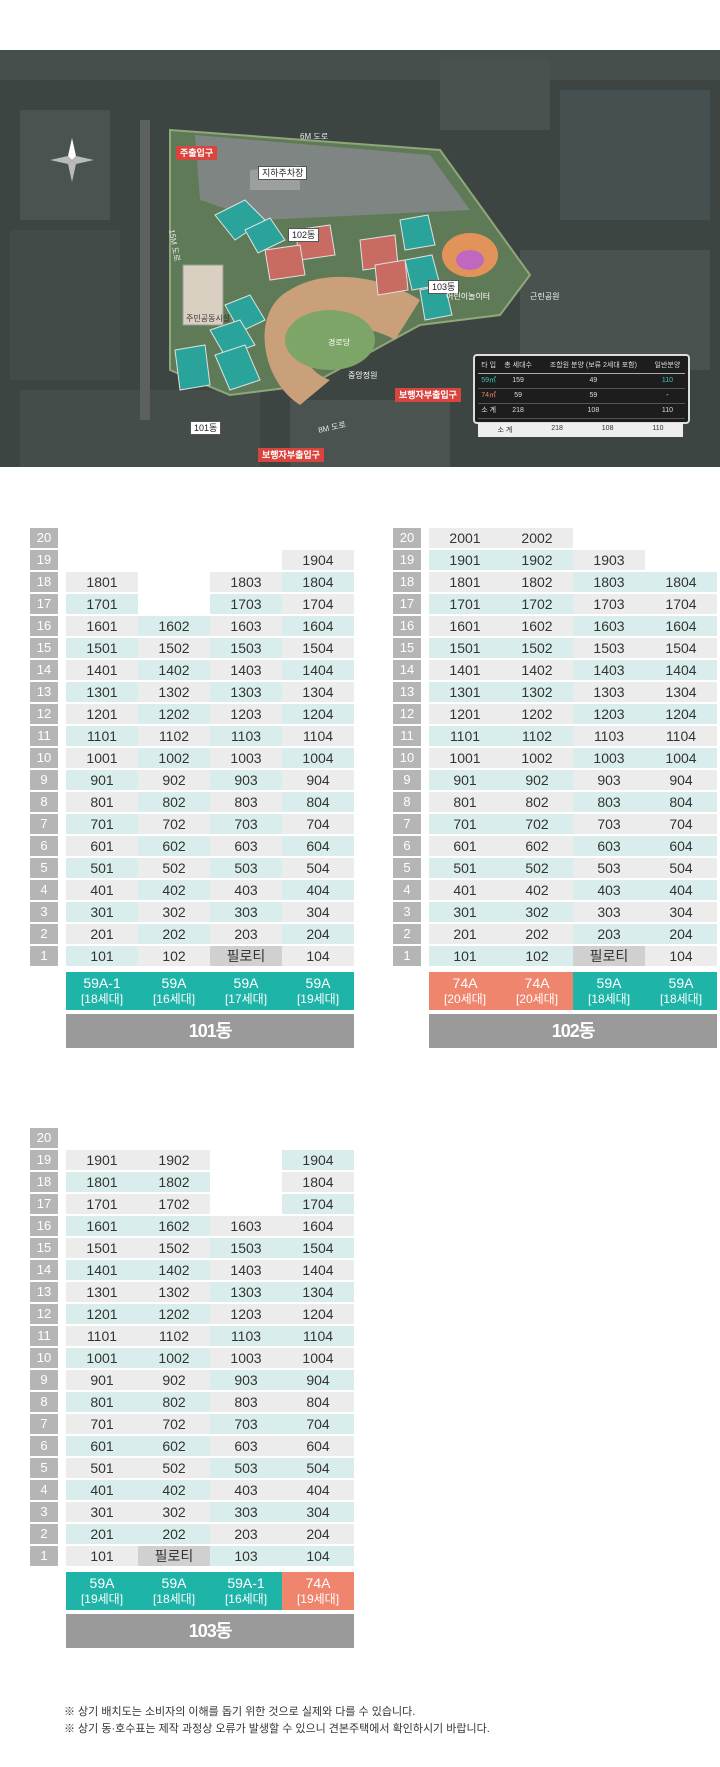  What do you see at coordinates (246, 758) in the screenshot?
I see `unit-cell: 1003` at bounding box center [246, 758].